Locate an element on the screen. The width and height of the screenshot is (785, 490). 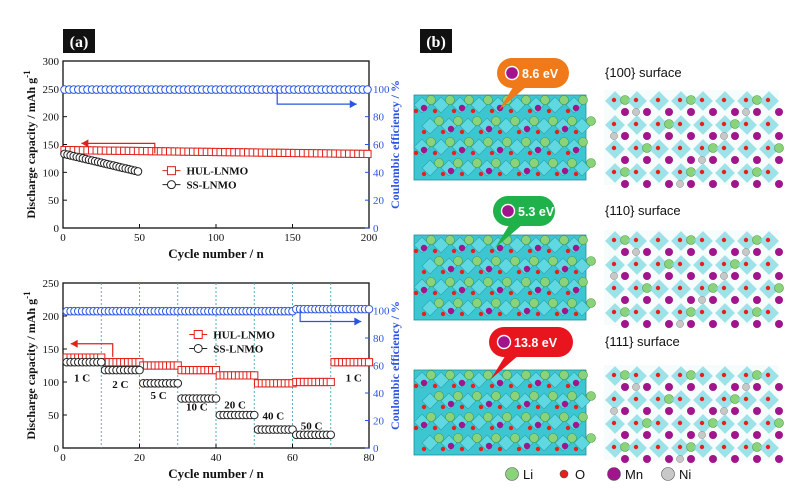
y2-tick-label: 20 is located at coordinates (379, 201).